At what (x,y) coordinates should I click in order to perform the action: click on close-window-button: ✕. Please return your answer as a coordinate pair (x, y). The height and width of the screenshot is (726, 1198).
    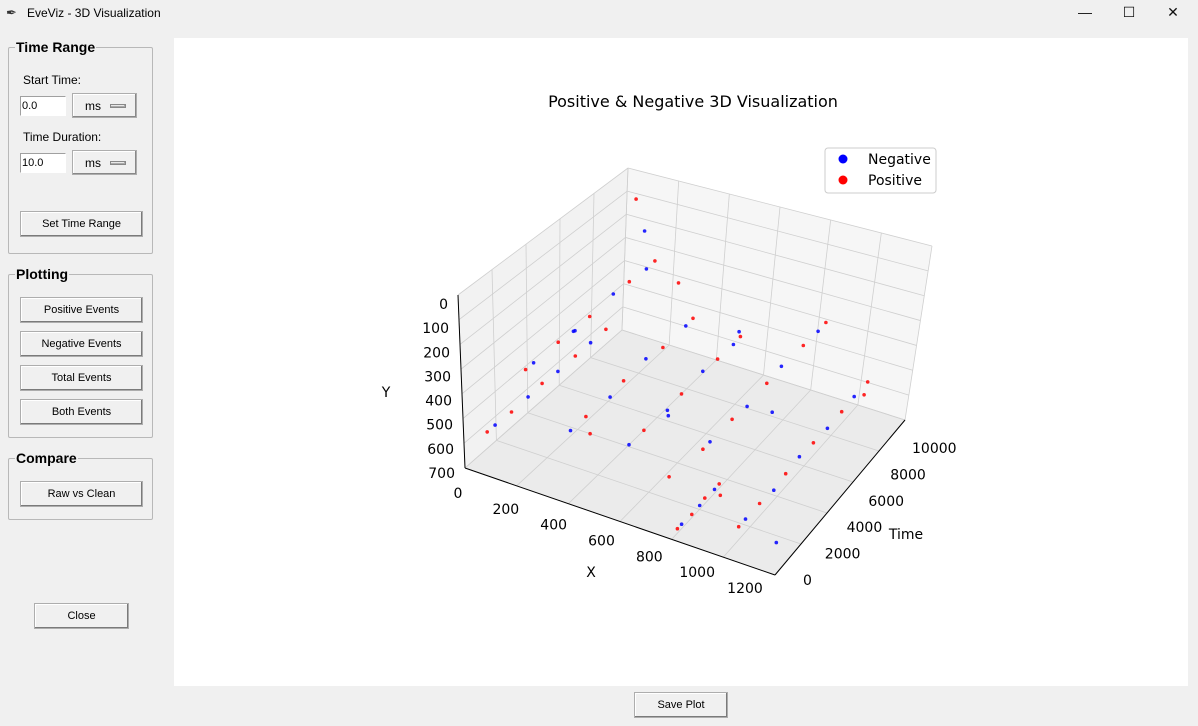
    Looking at the image, I should click on (1173, 13).